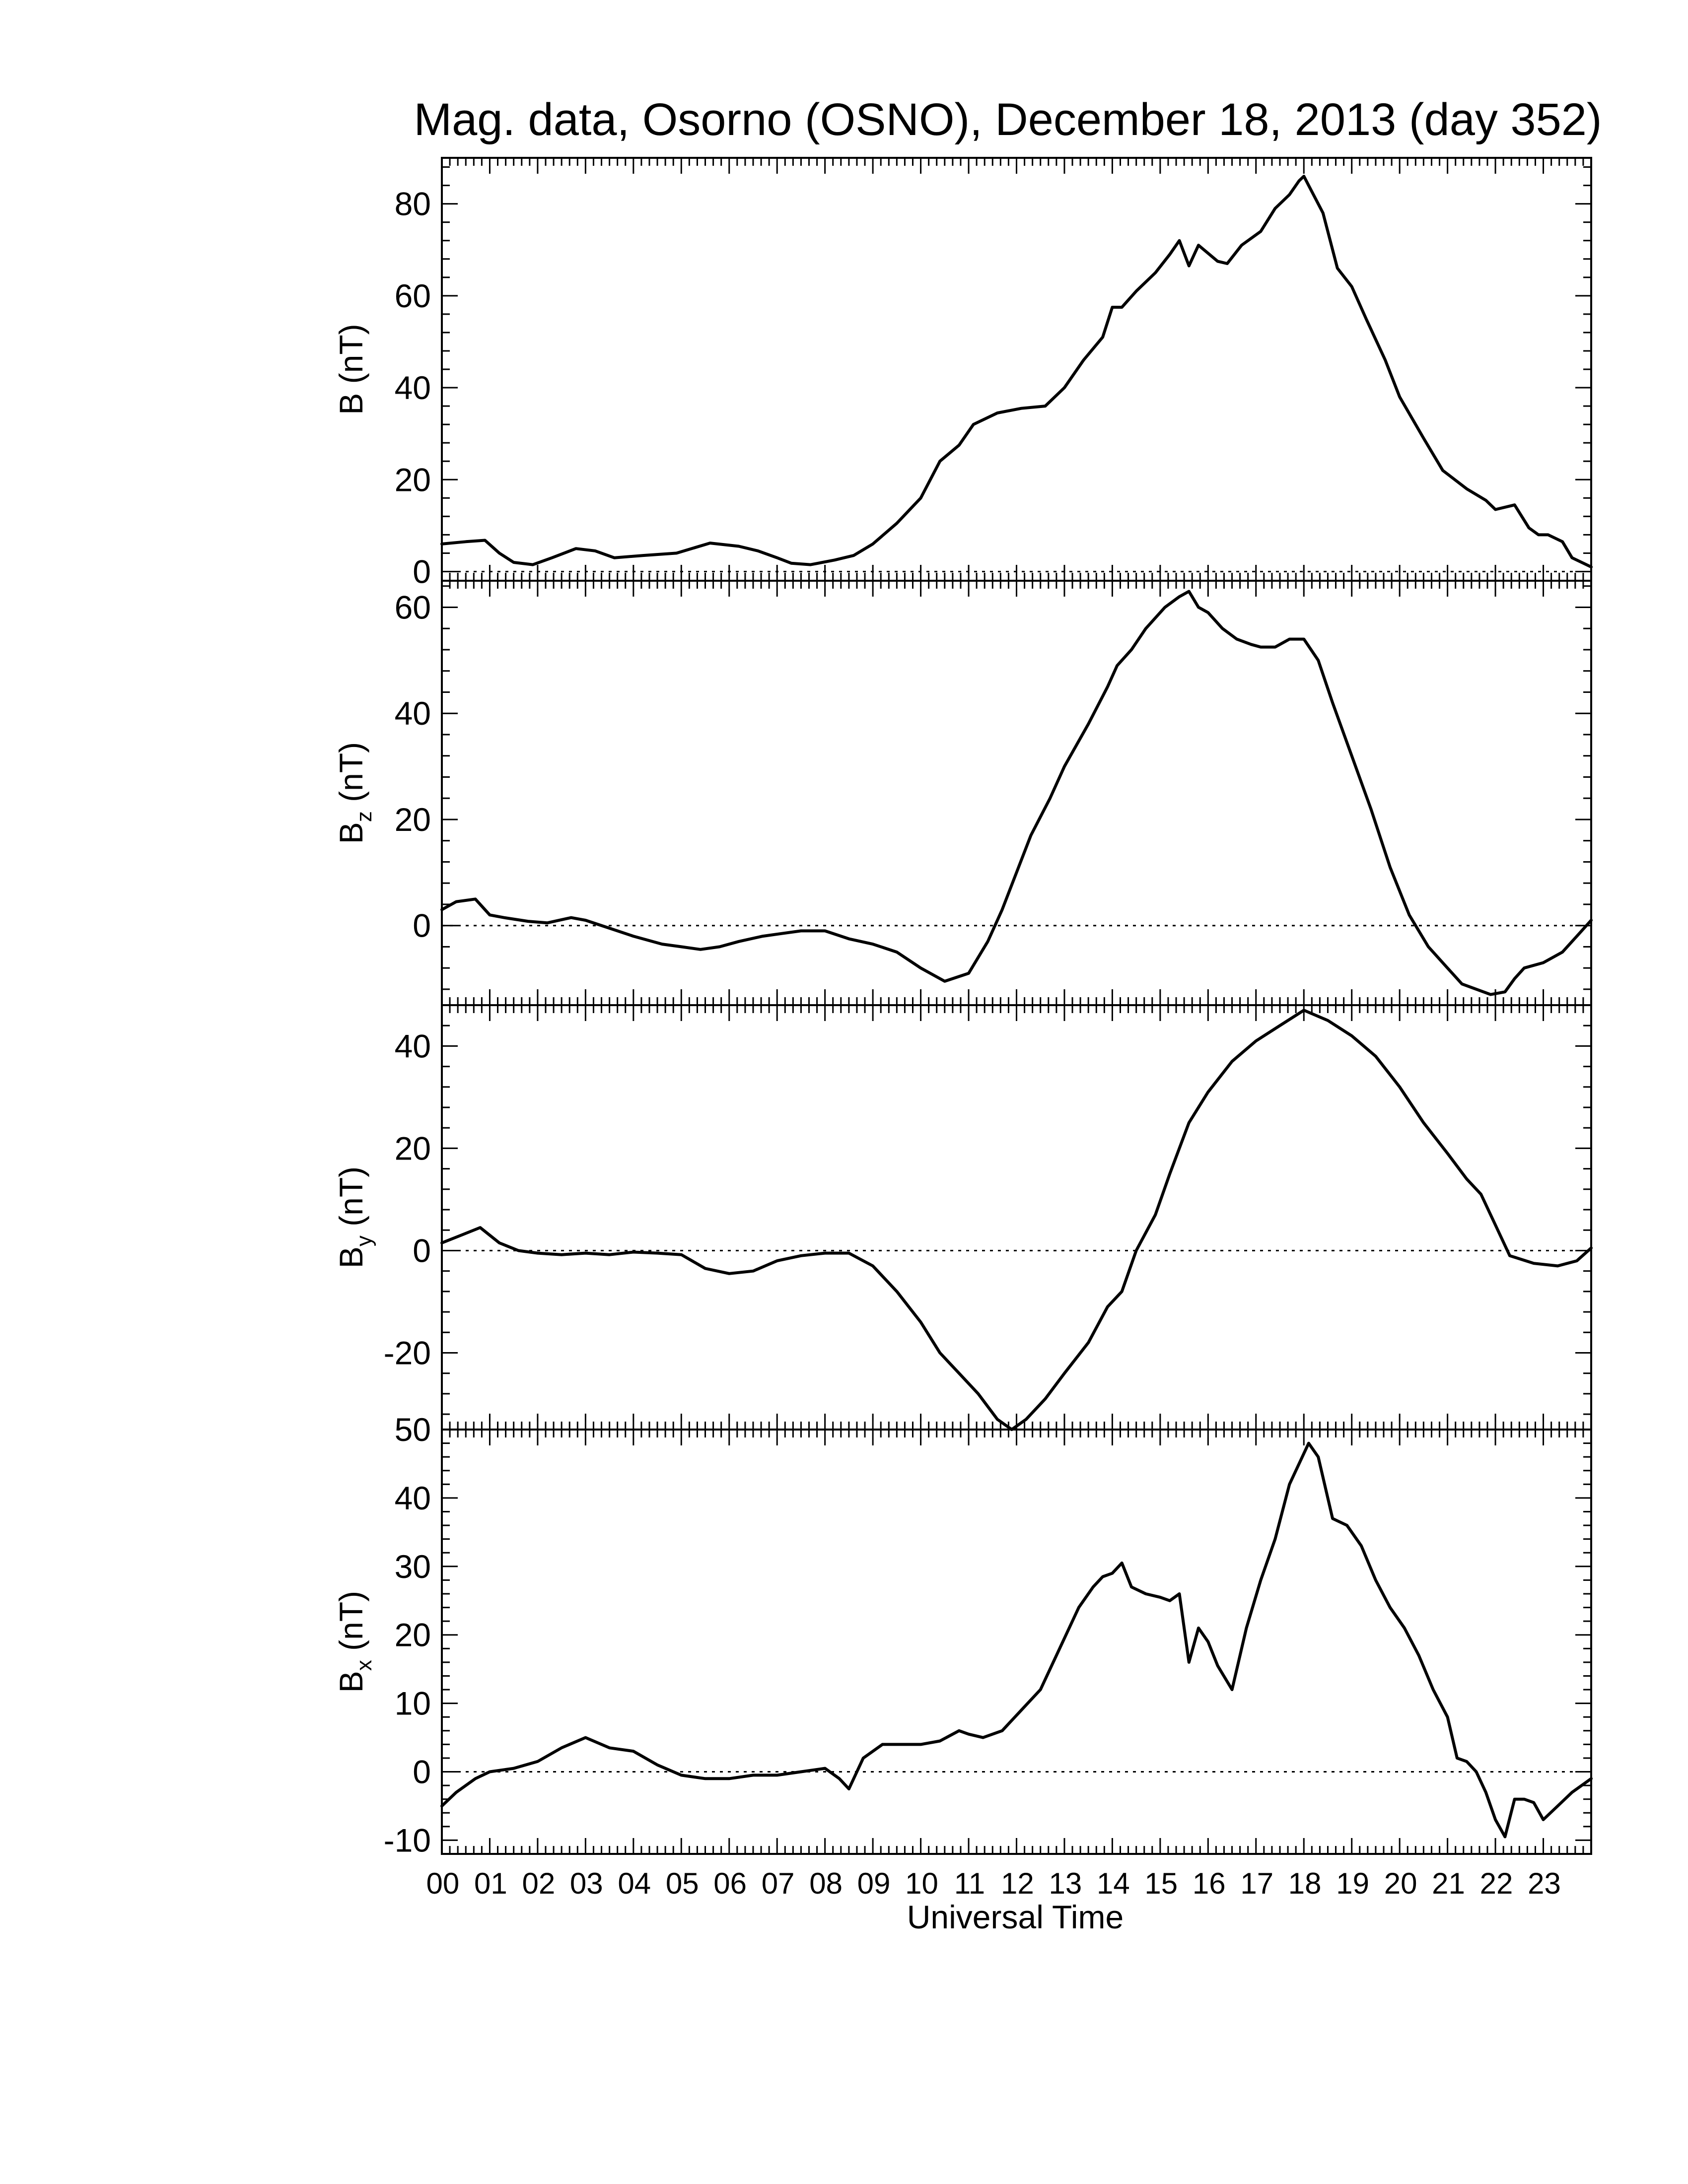 This screenshot has height=2184, width=1688. I want to click on x-tick-label: 11, so click(969, 1883).